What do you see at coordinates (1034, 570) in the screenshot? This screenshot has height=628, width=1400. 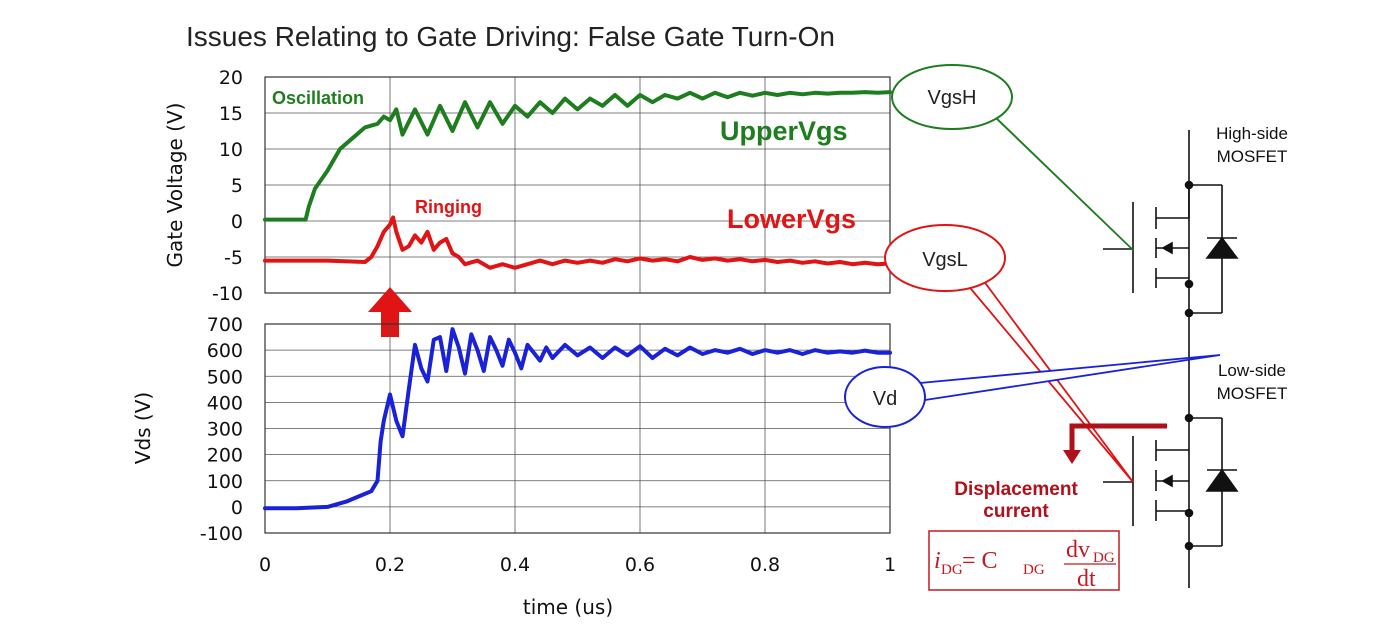 I see `formula-c-sub: DG` at bounding box center [1034, 570].